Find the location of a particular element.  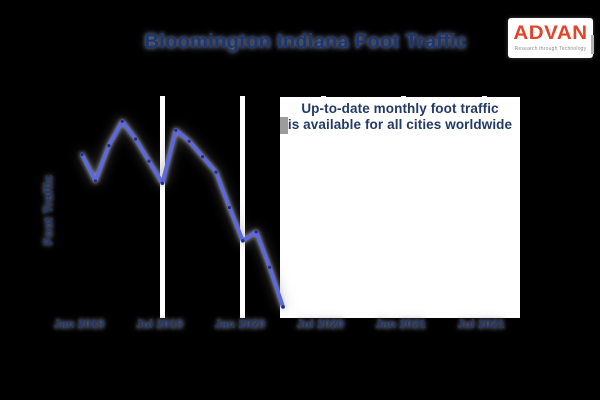

chart-title: Bloomington Indiana Foot Traffic is located at coordinates (306, 42).